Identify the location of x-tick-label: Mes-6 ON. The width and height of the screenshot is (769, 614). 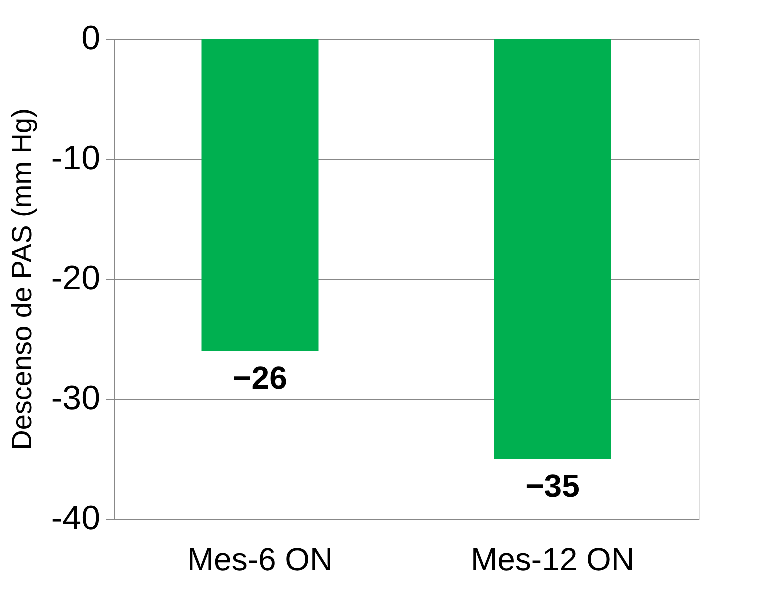
(260, 560).